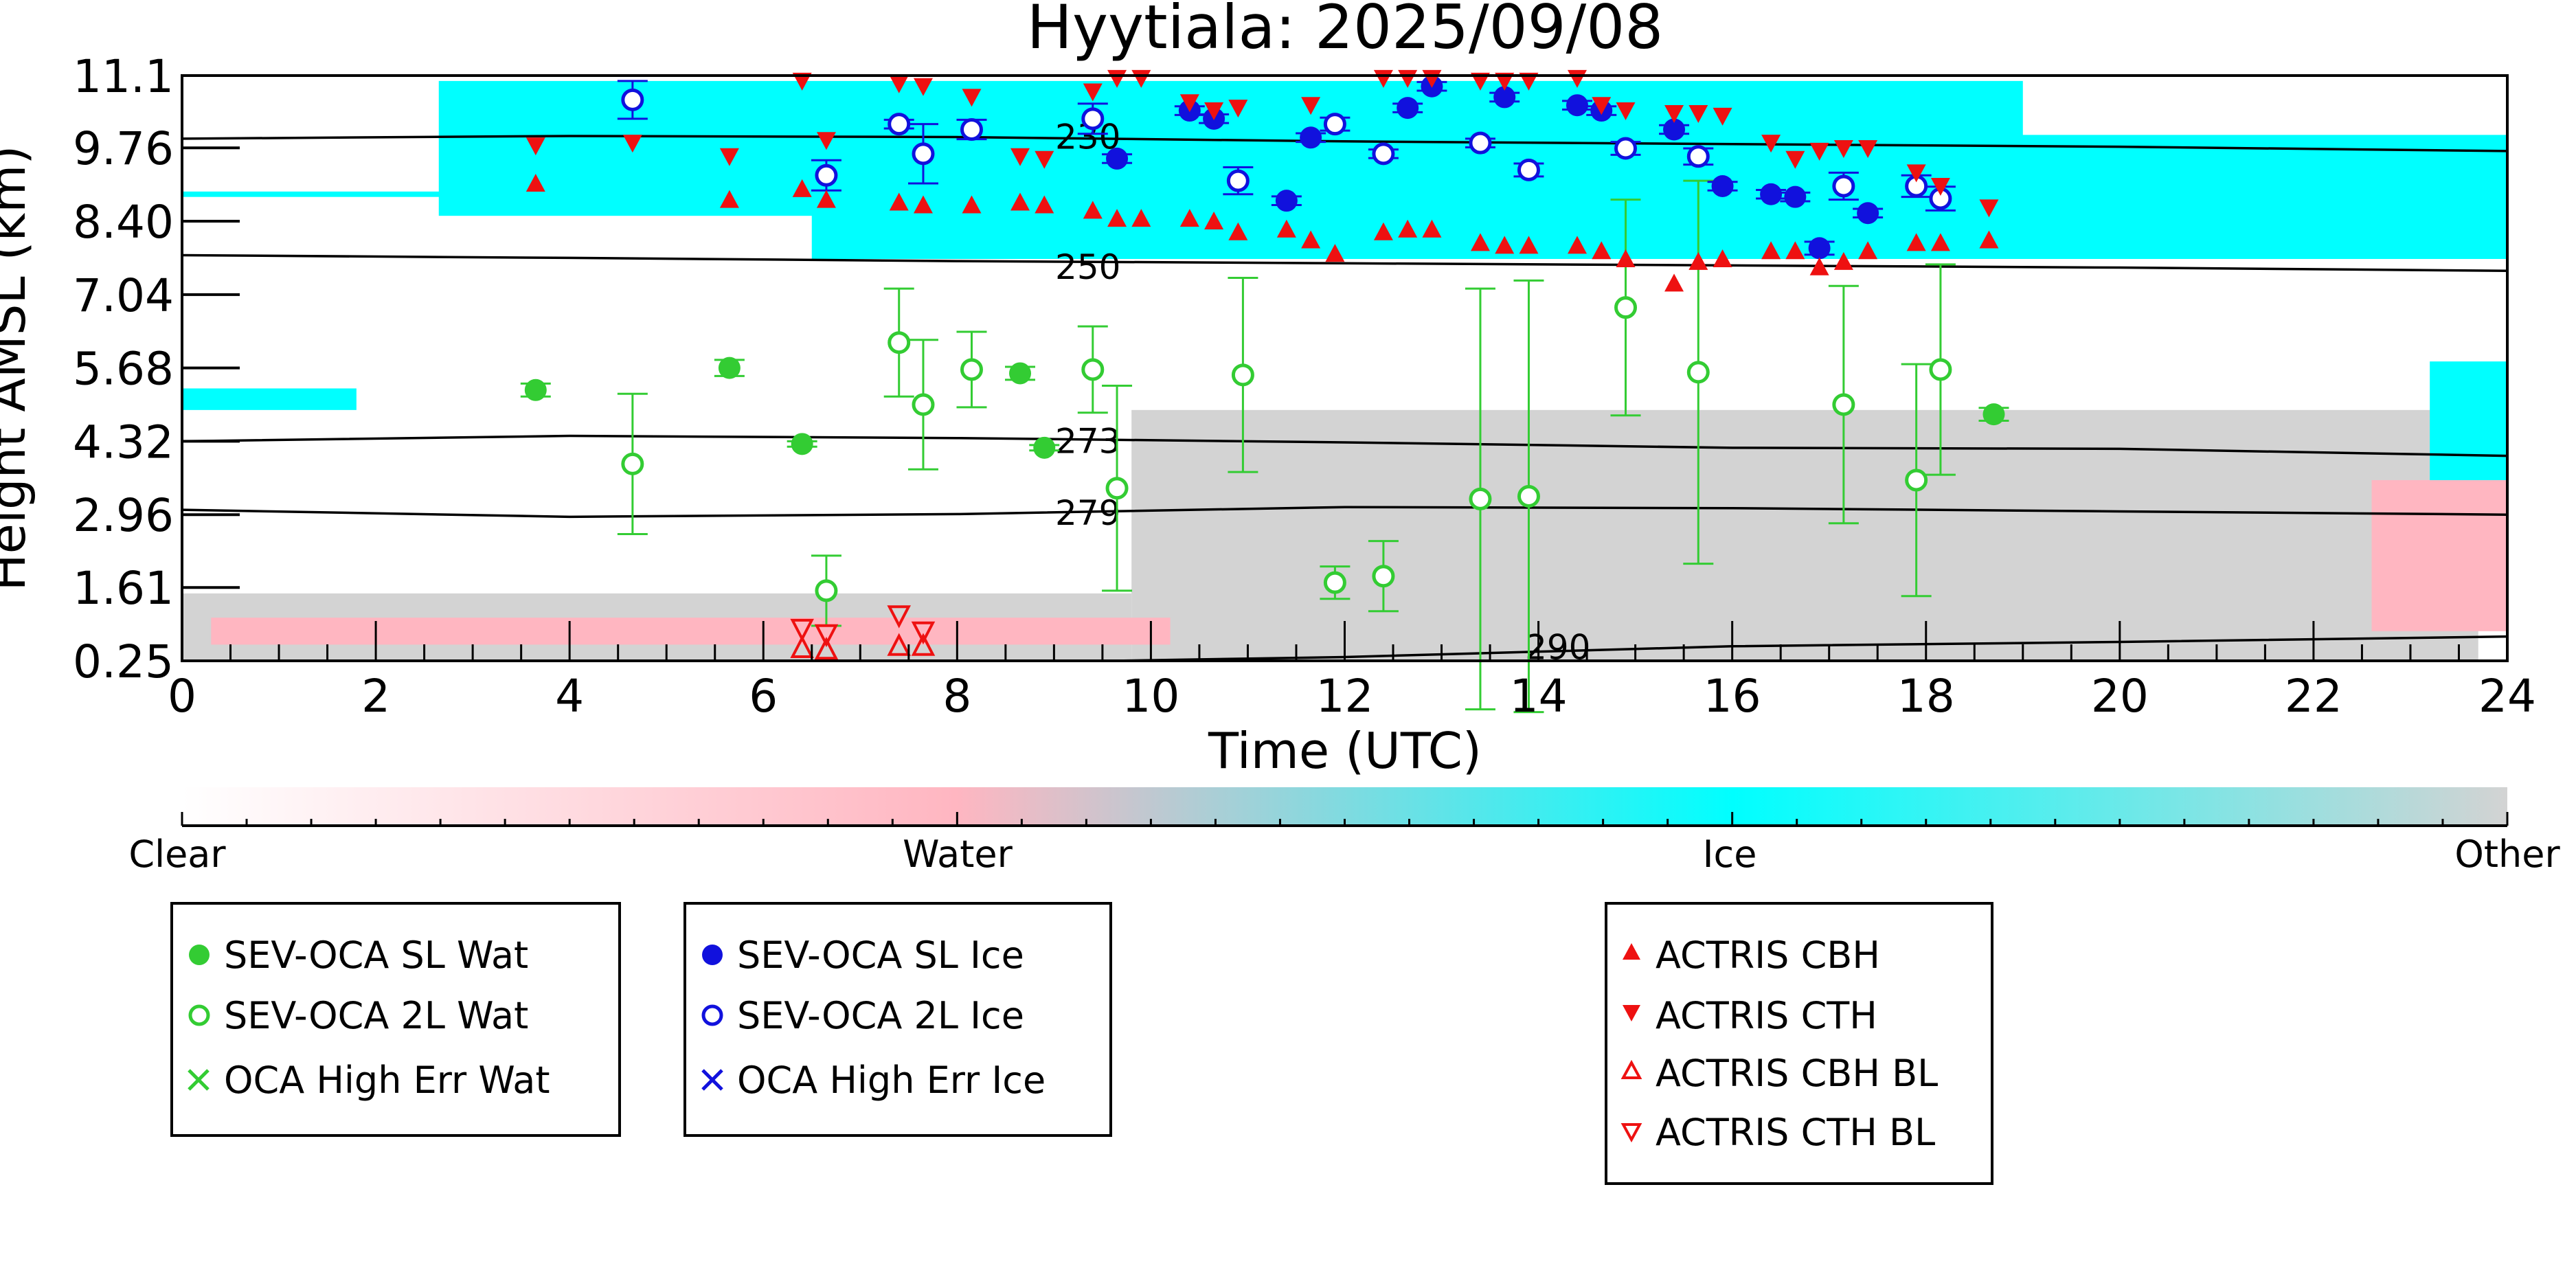  What do you see at coordinates (199, 1080) in the screenshot?
I see `legend-marker-higherr-wat` at bounding box center [199, 1080].